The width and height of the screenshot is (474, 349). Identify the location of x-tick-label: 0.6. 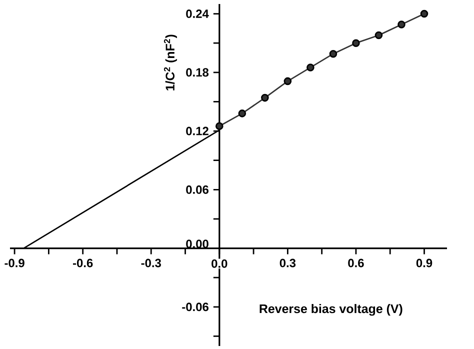
(356, 263).